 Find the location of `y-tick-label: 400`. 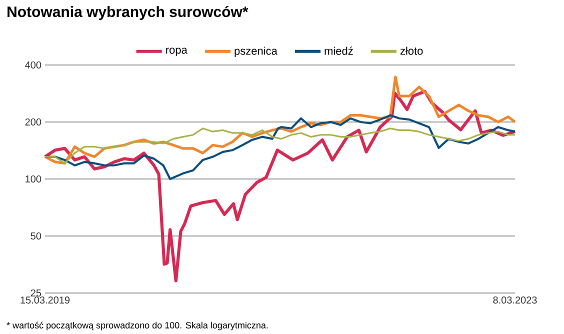

y-tick-label: 400 is located at coordinates (33, 65).